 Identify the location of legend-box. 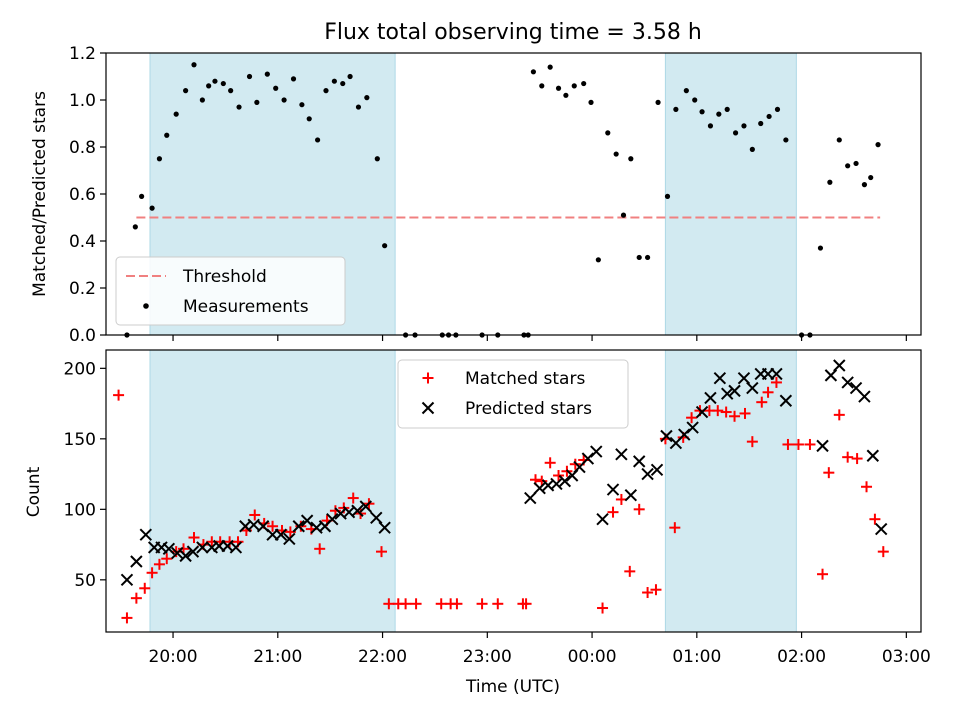
(230, 291).